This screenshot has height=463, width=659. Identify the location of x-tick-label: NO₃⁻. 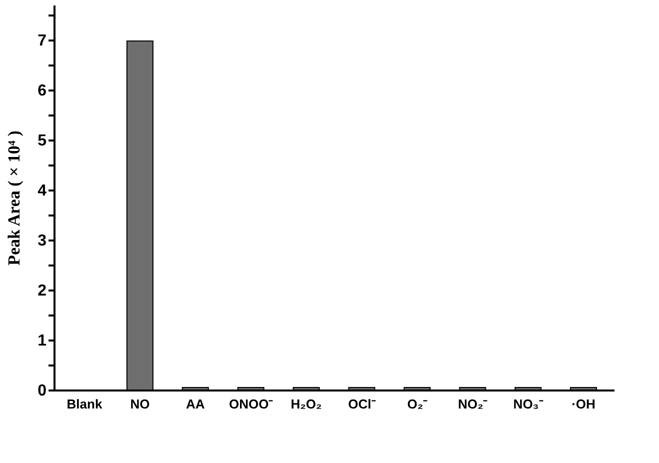
(528, 404).